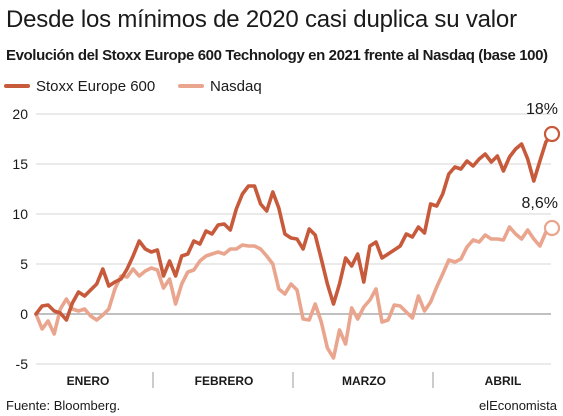 The width and height of the screenshot is (563, 416). Describe the element at coordinates (20, 214) in the screenshot. I see `y-tick-label: 10` at that location.